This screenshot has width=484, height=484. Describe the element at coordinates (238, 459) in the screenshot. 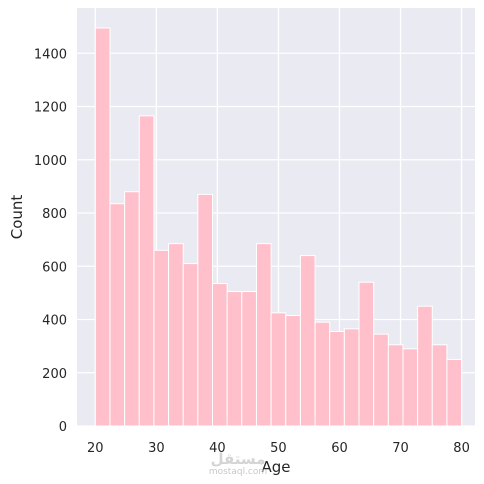

I see `watermark-arabic: مستقل` at that location.